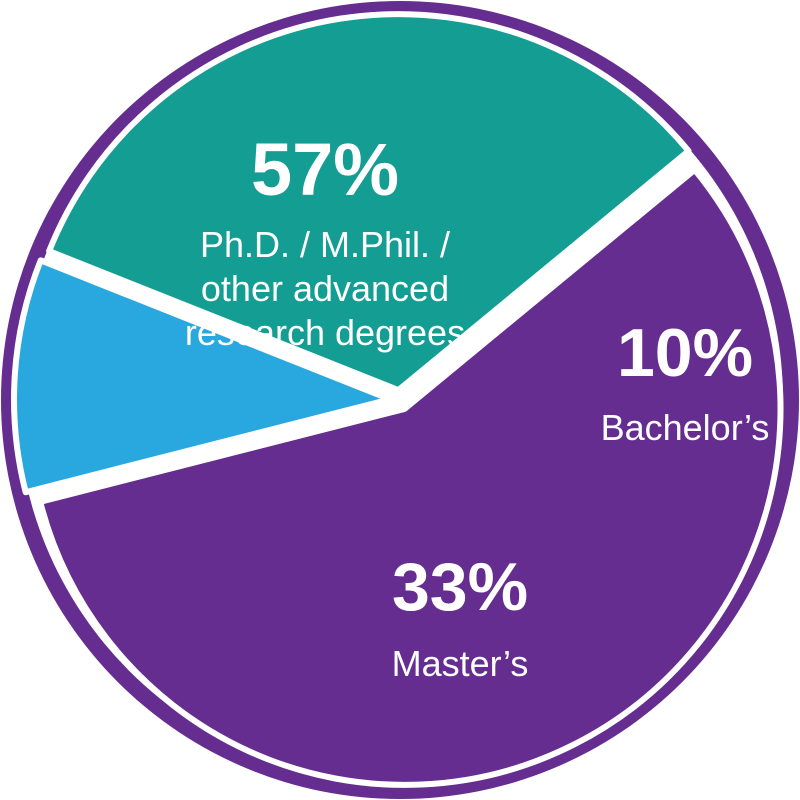 This screenshot has width=800, height=800. What do you see at coordinates (460, 663) in the screenshot?
I see `slice-category-label: Master’s` at bounding box center [460, 663].